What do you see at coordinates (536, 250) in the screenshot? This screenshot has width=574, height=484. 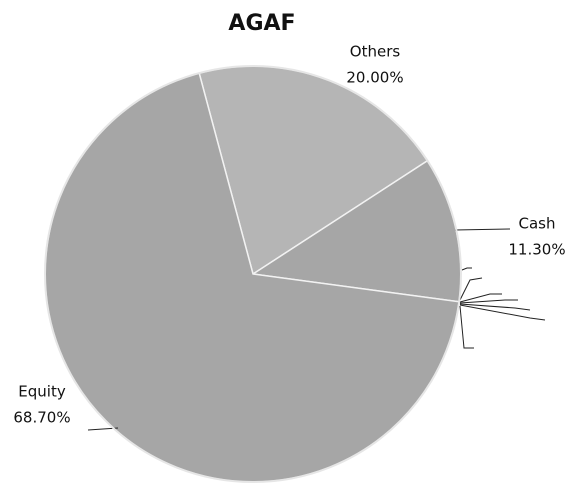 I see `slice-value-label: 11.30%` at bounding box center [536, 250].